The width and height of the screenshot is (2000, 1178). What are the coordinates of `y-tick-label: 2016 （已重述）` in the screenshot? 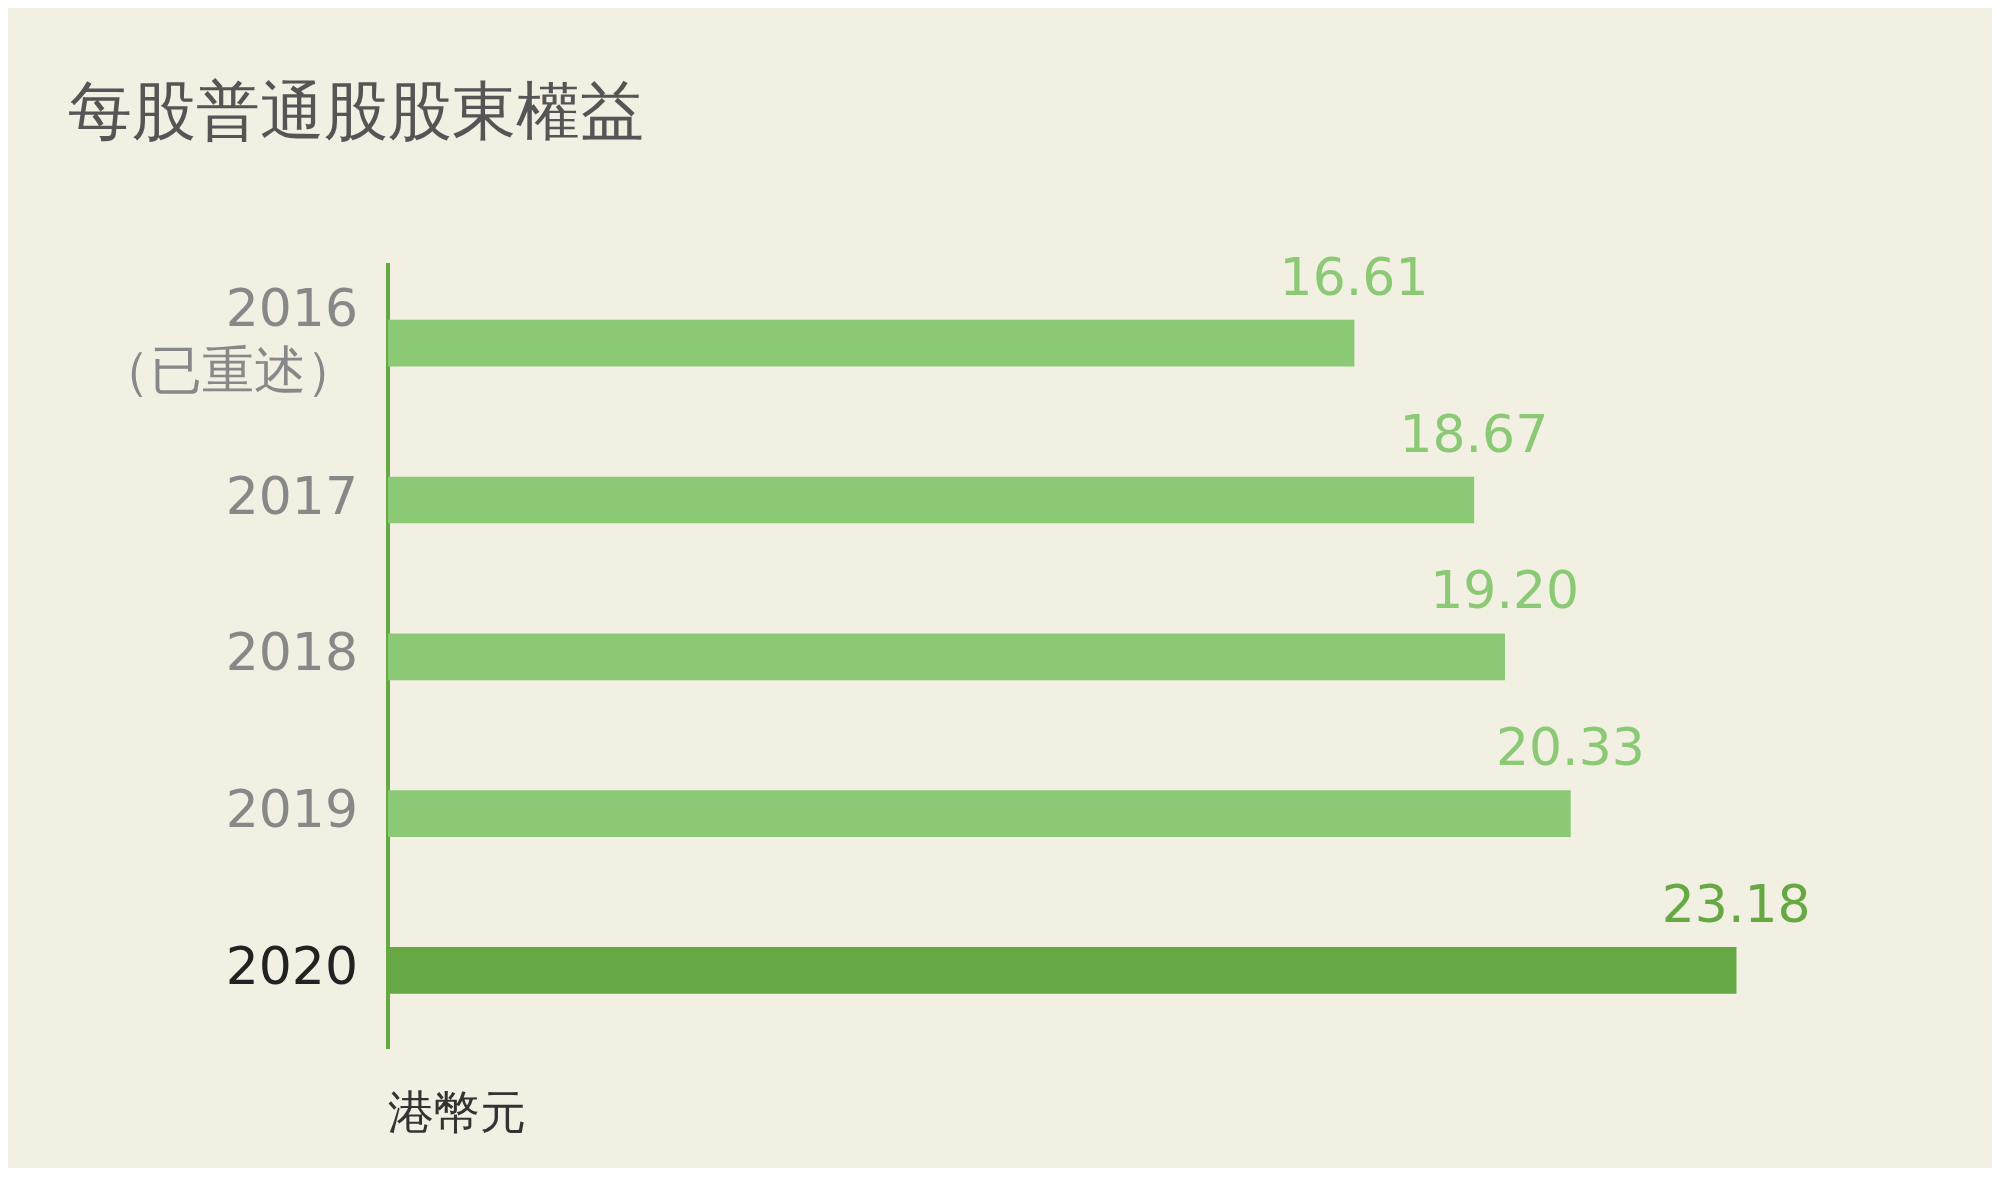 It's located at (228, 338).